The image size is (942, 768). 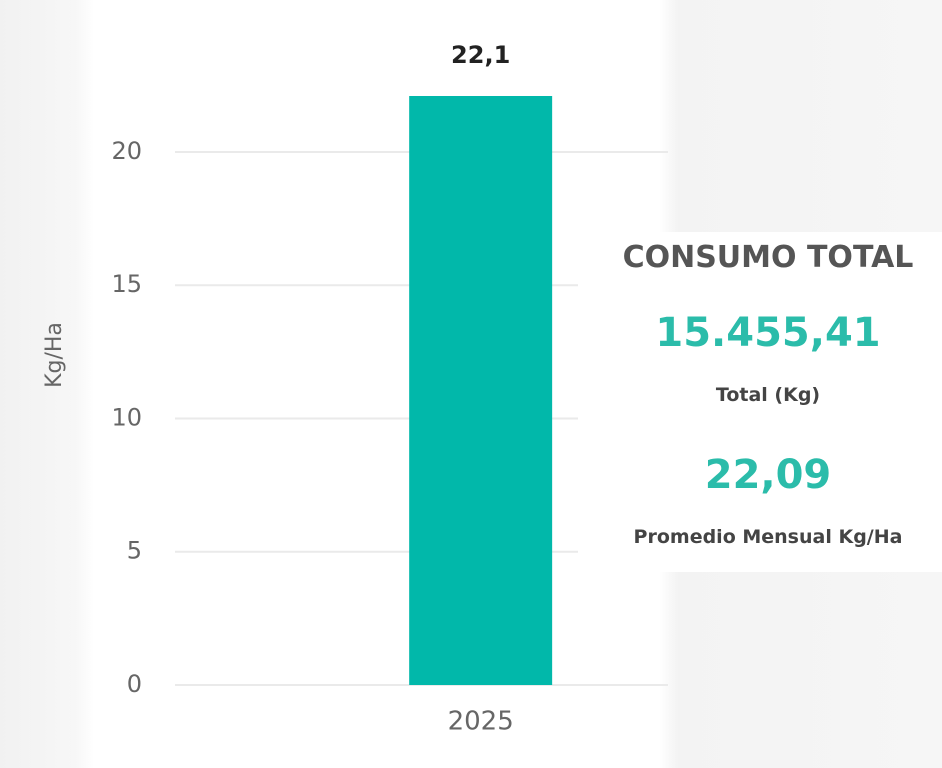 I want to click on kpi-title: CONSUMO TOTAL, so click(x=768, y=257).